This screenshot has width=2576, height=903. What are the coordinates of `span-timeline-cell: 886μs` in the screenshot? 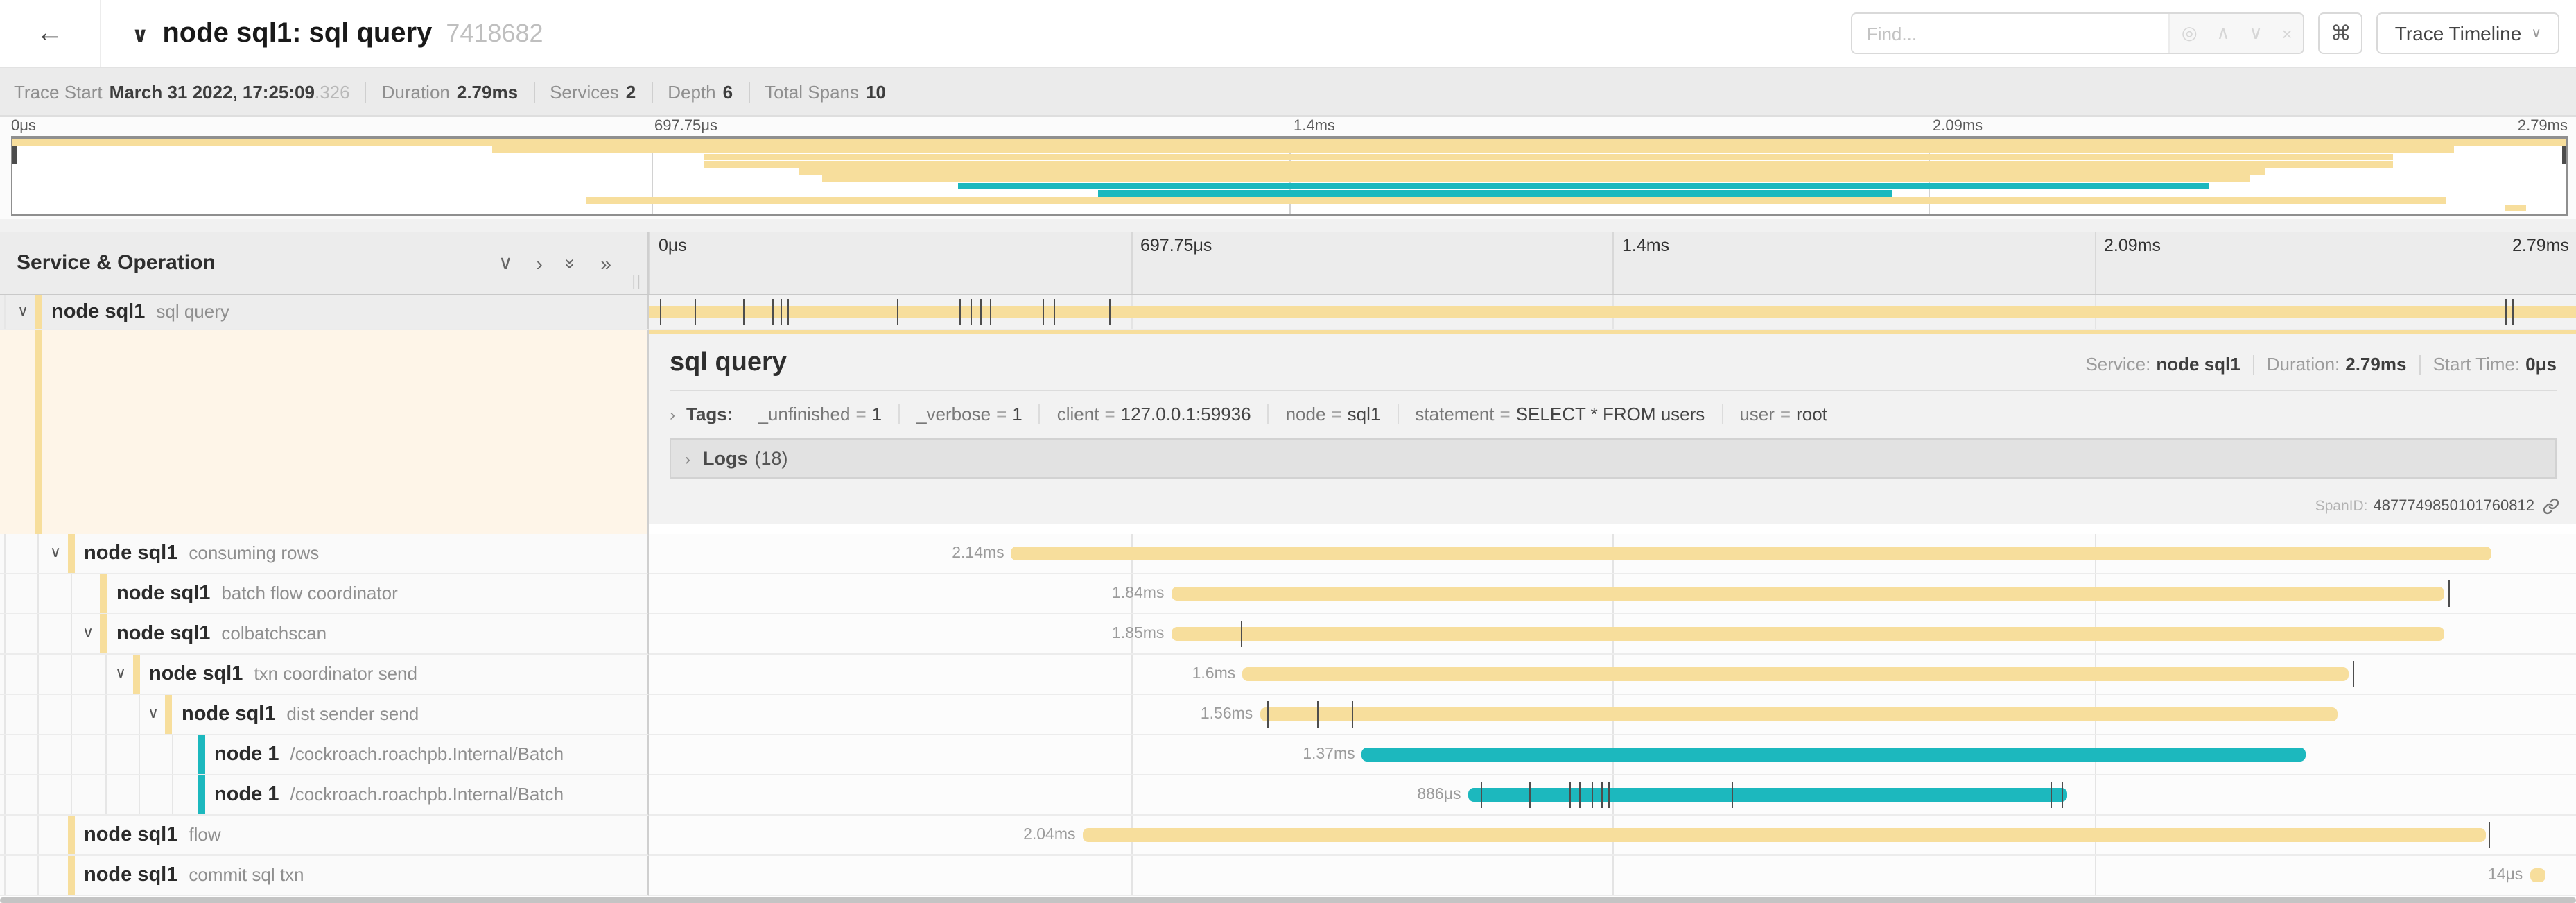 It's located at (1612, 796).